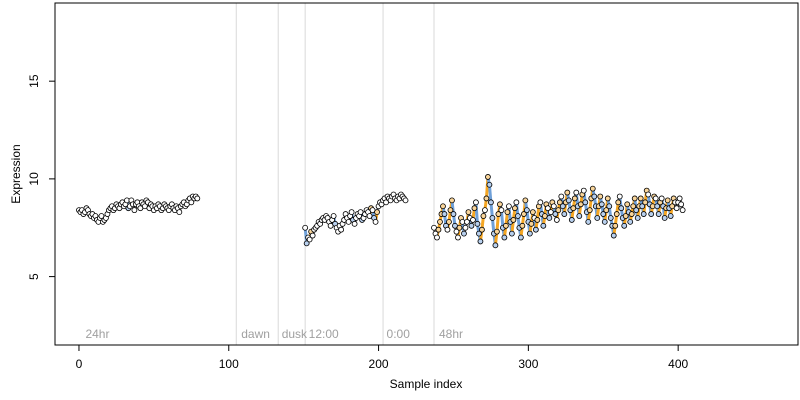 This screenshot has width=800, height=400. I want to click on annotation-label: 48hr, so click(451, 334).